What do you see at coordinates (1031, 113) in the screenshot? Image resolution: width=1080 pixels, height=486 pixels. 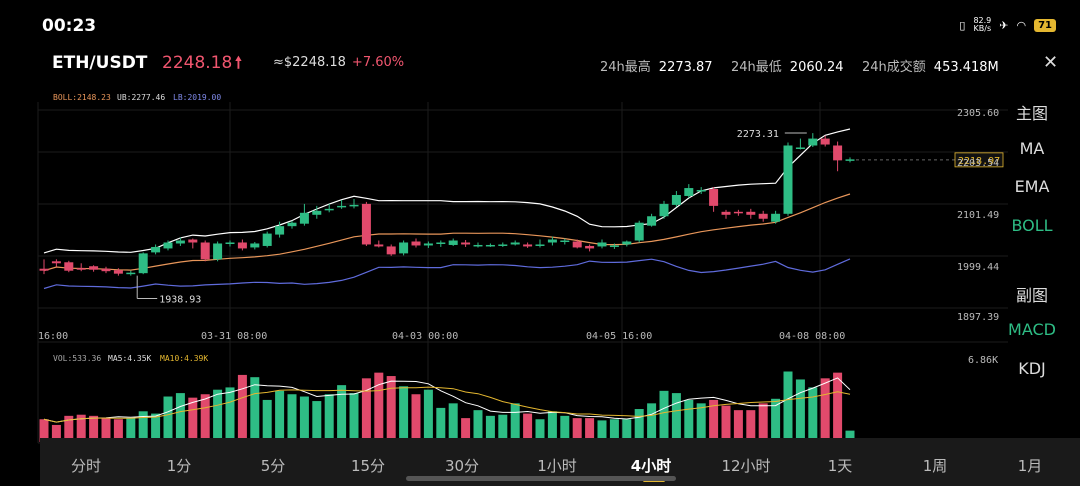 I see `main-chart-title: 主图` at bounding box center [1031, 113].